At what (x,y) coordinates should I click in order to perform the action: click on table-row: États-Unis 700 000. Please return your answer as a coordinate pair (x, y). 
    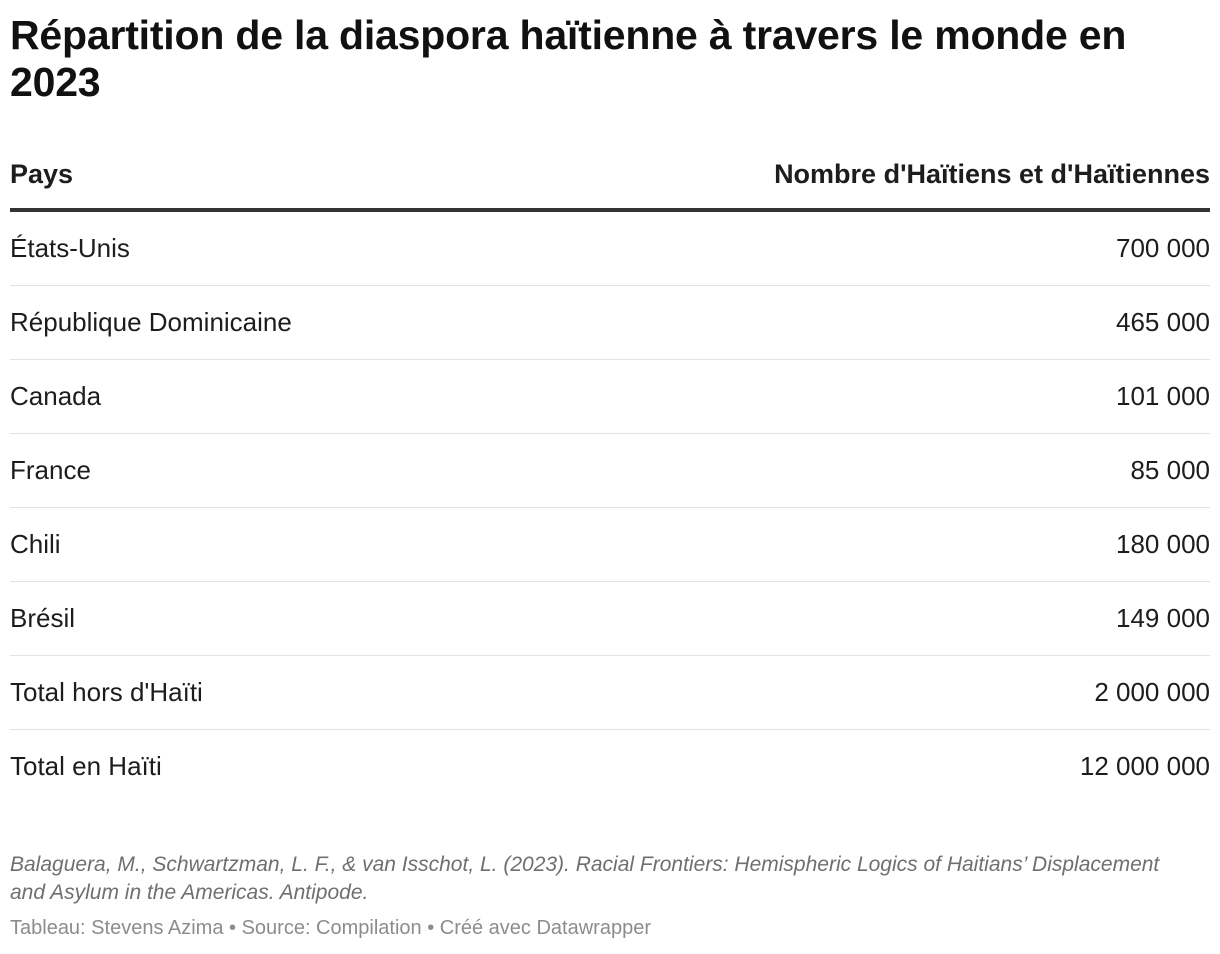
    Looking at the image, I should click on (610, 248).